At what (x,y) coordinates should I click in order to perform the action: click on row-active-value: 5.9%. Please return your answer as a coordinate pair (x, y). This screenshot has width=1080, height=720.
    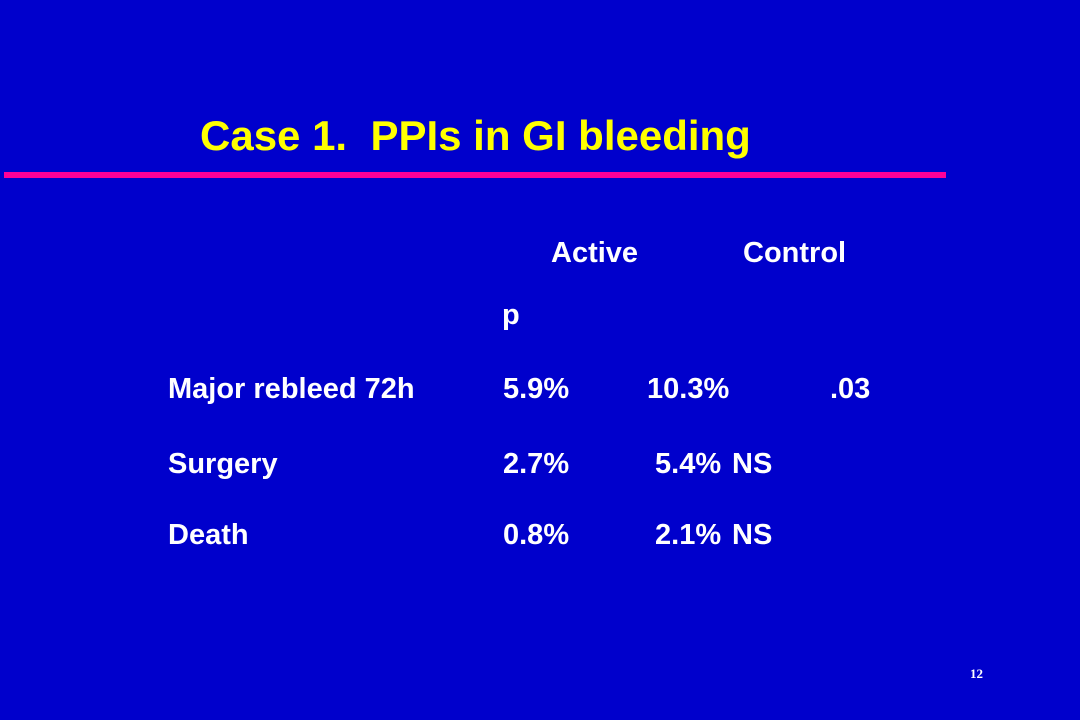
    Looking at the image, I should click on (536, 389).